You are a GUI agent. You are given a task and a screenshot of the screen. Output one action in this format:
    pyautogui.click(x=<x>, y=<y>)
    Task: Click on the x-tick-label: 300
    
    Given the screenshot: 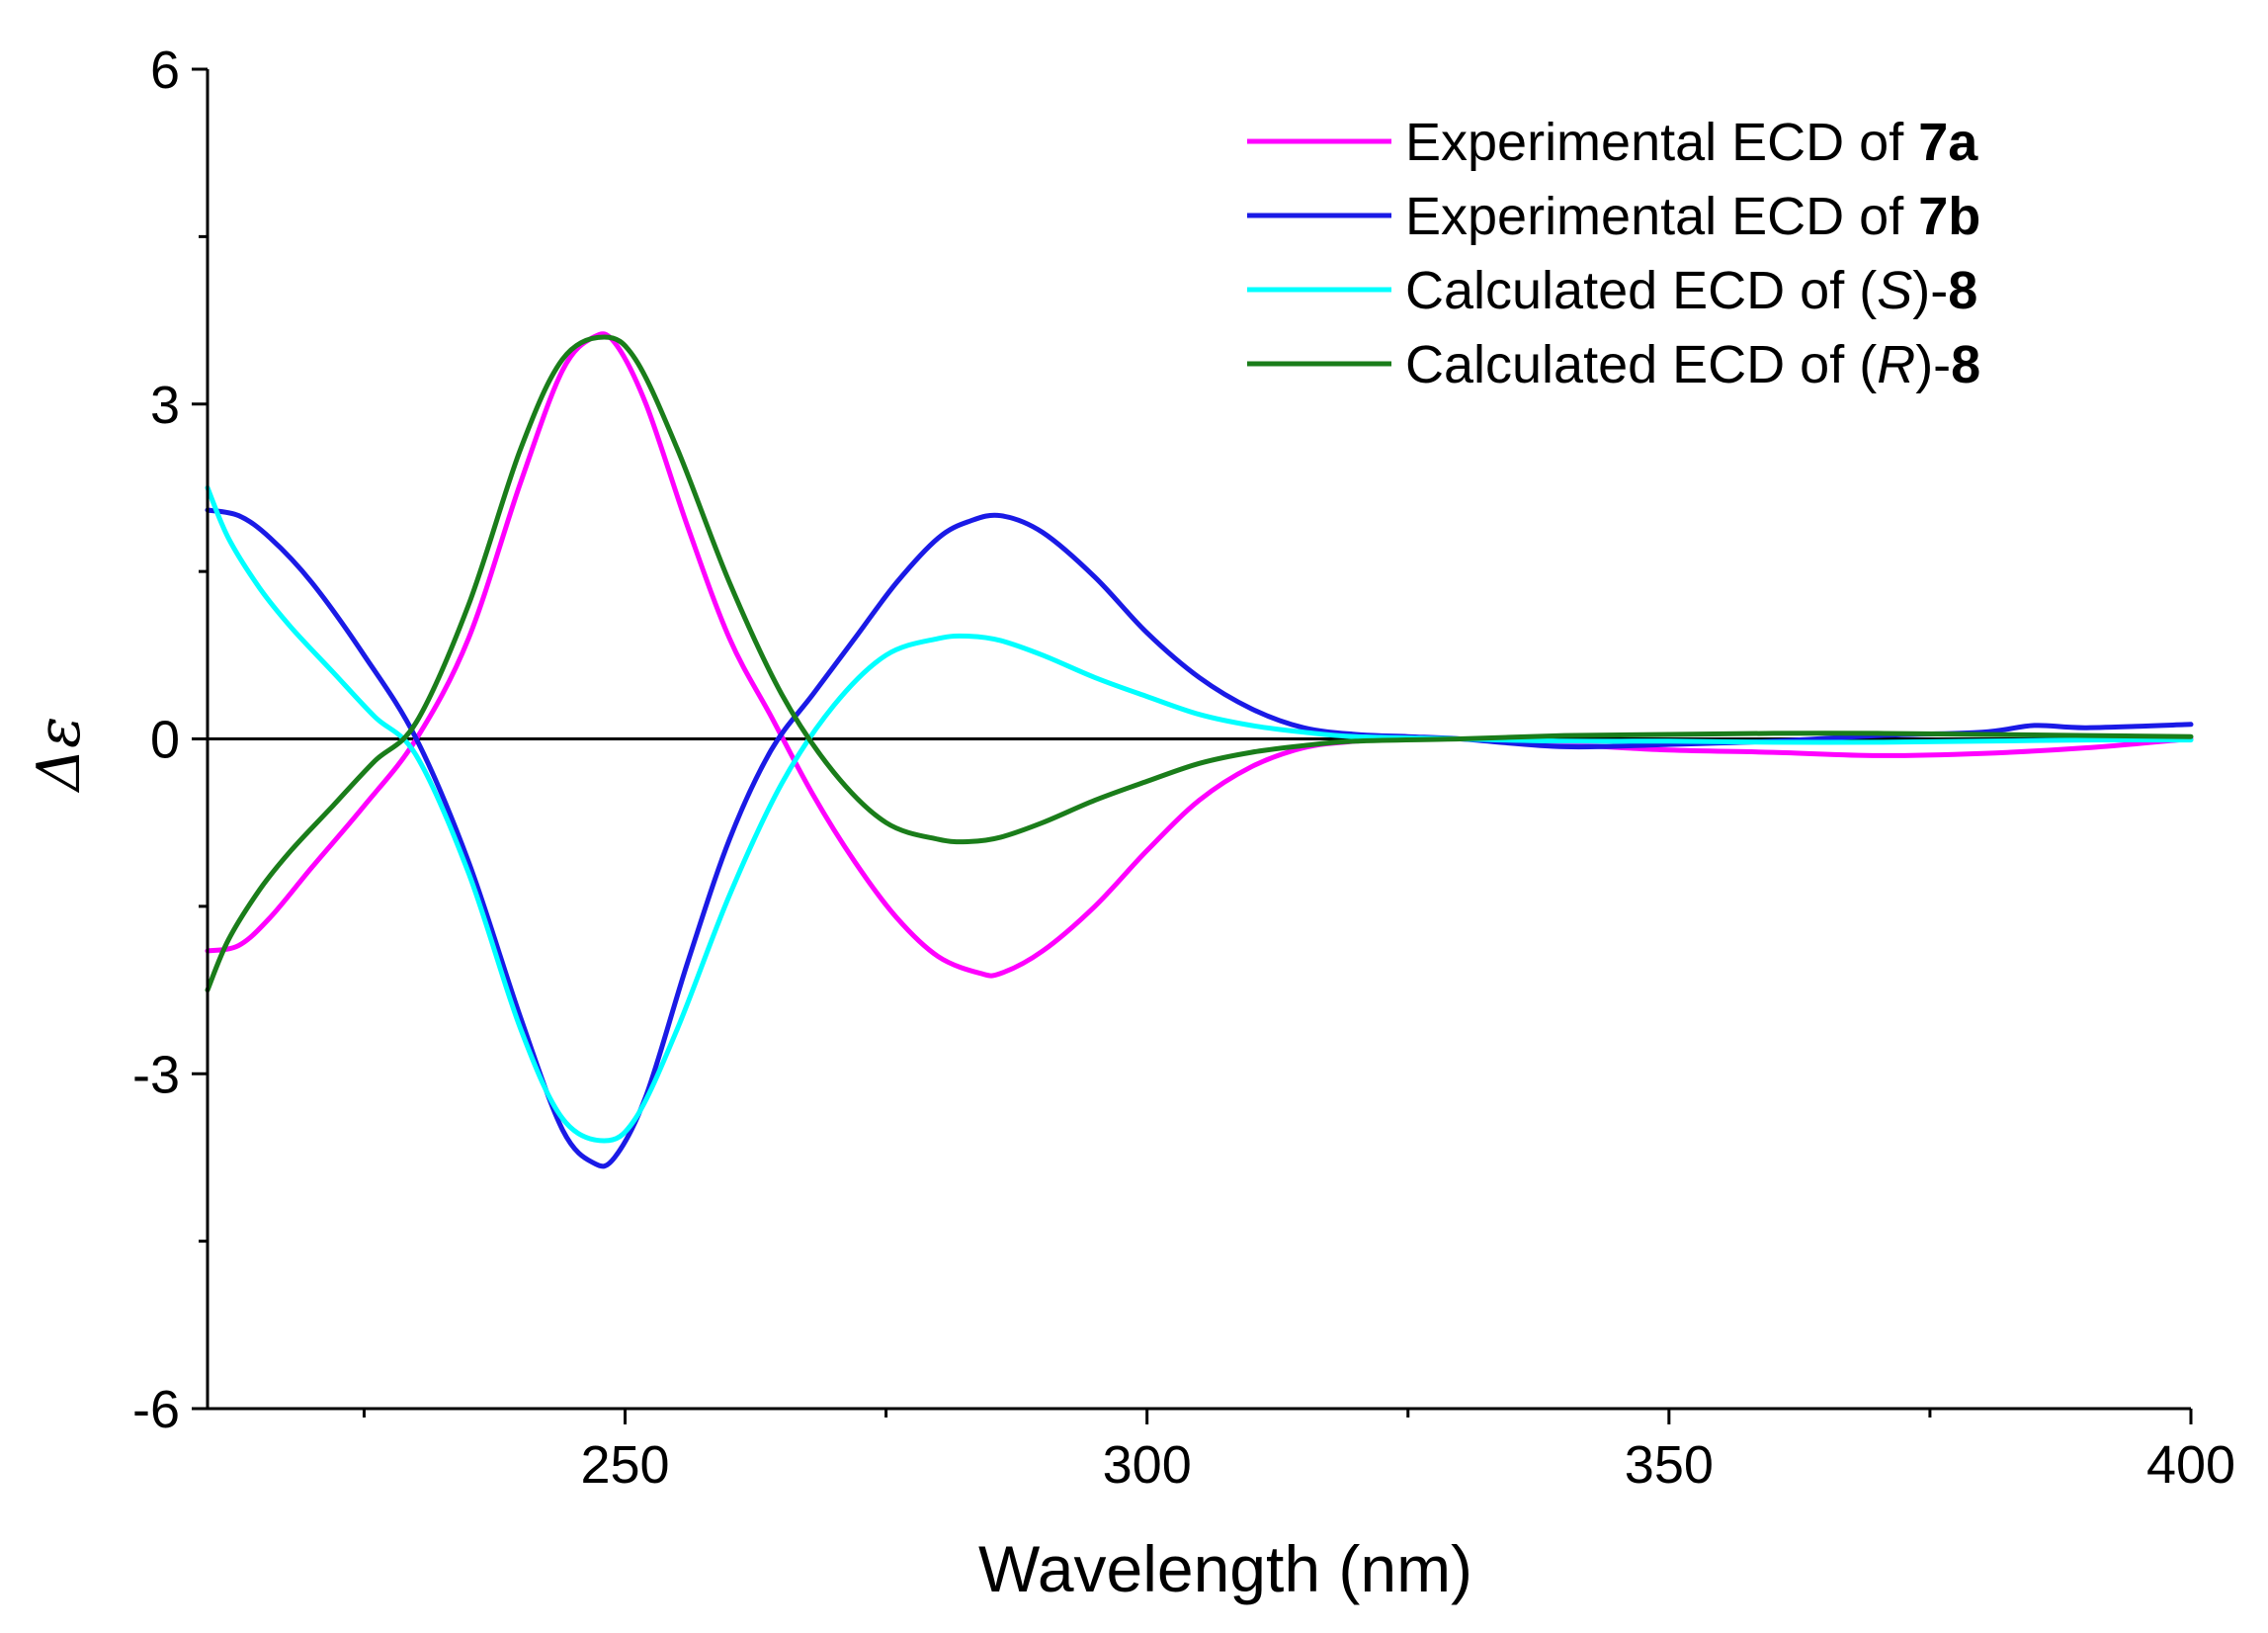 What is the action you would take?
    pyautogui.click(x=1147, y=1465)
    